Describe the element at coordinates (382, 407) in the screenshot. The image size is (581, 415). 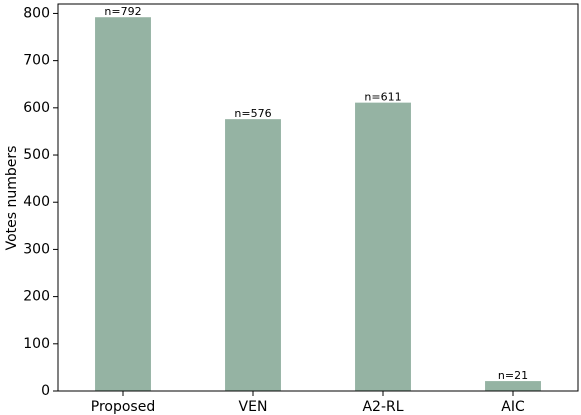
I see `x-tick-label: A2-RL` at that location.